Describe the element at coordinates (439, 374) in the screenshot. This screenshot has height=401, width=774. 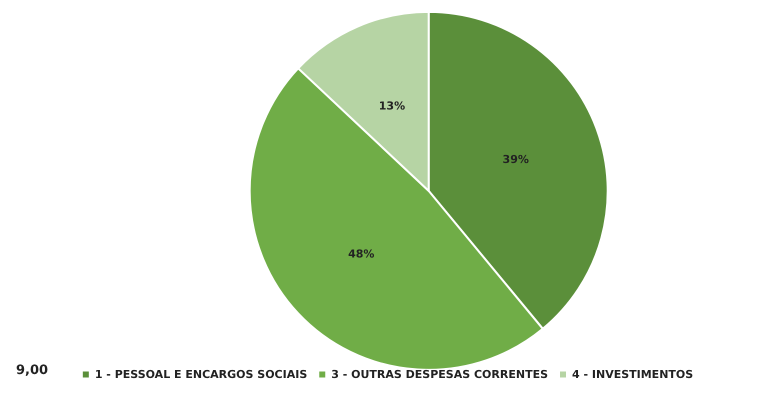
I see `legend-label: 3 - OUTRAS DESPESAS CORRENTES` at that location.